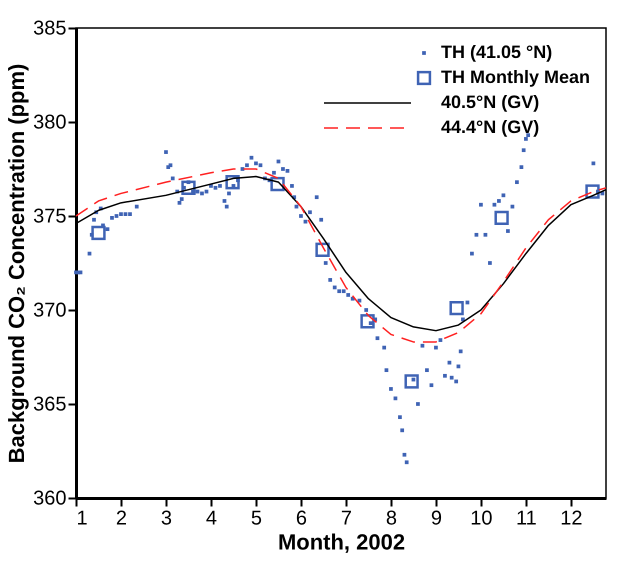  What do you see at coordinates (17, 264) in the screenshot?
I see `y-axis-title: Background CO₂ Concentration (ppm)` at bounding box center [17, 264].